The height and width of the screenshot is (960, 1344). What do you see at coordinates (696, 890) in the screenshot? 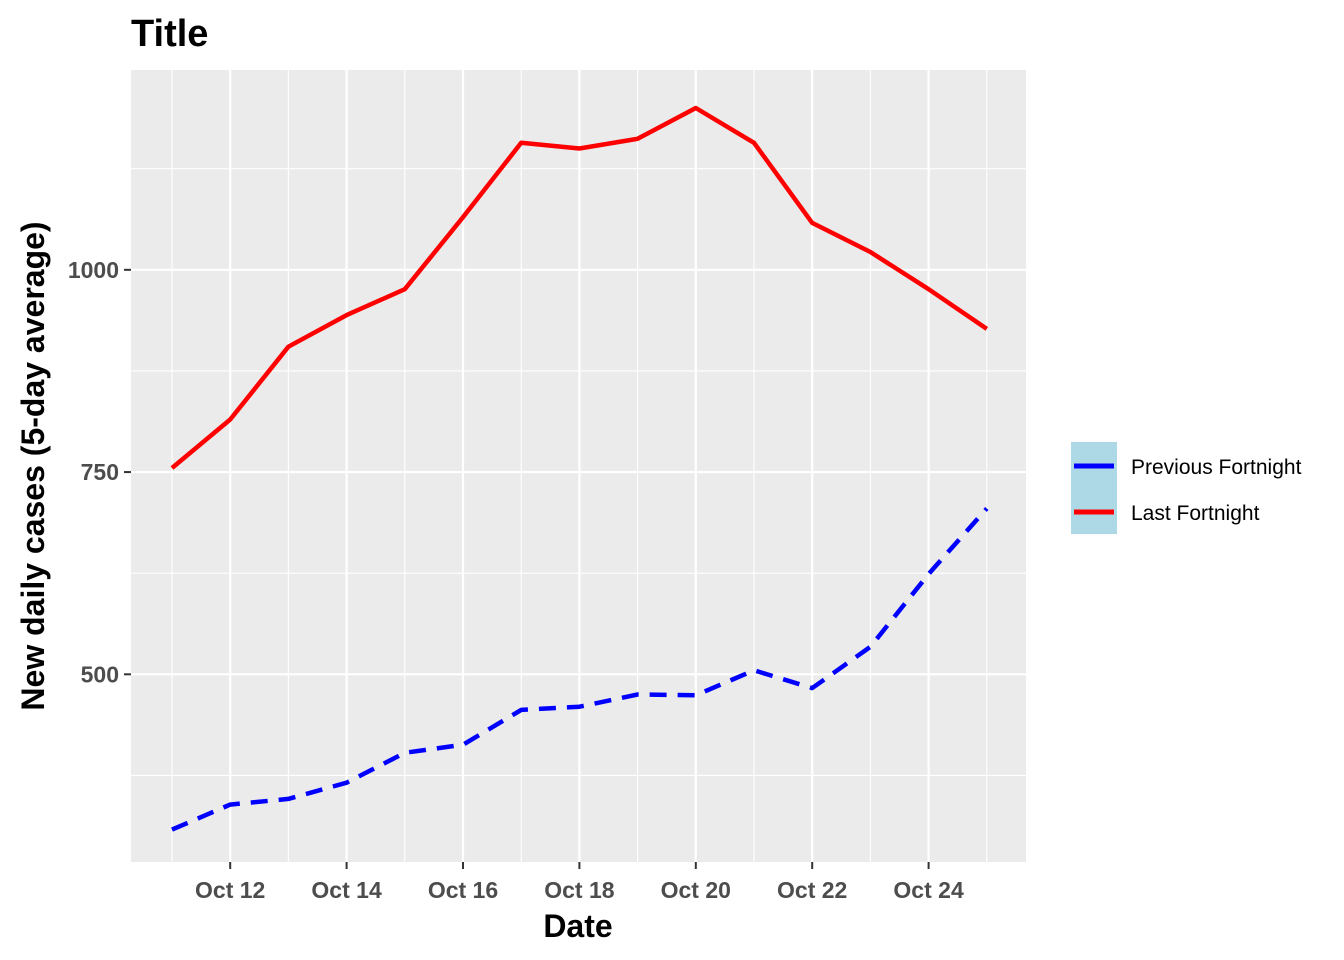
I see `x-tick-label: Oct 20` at bounding box center [696, 890].